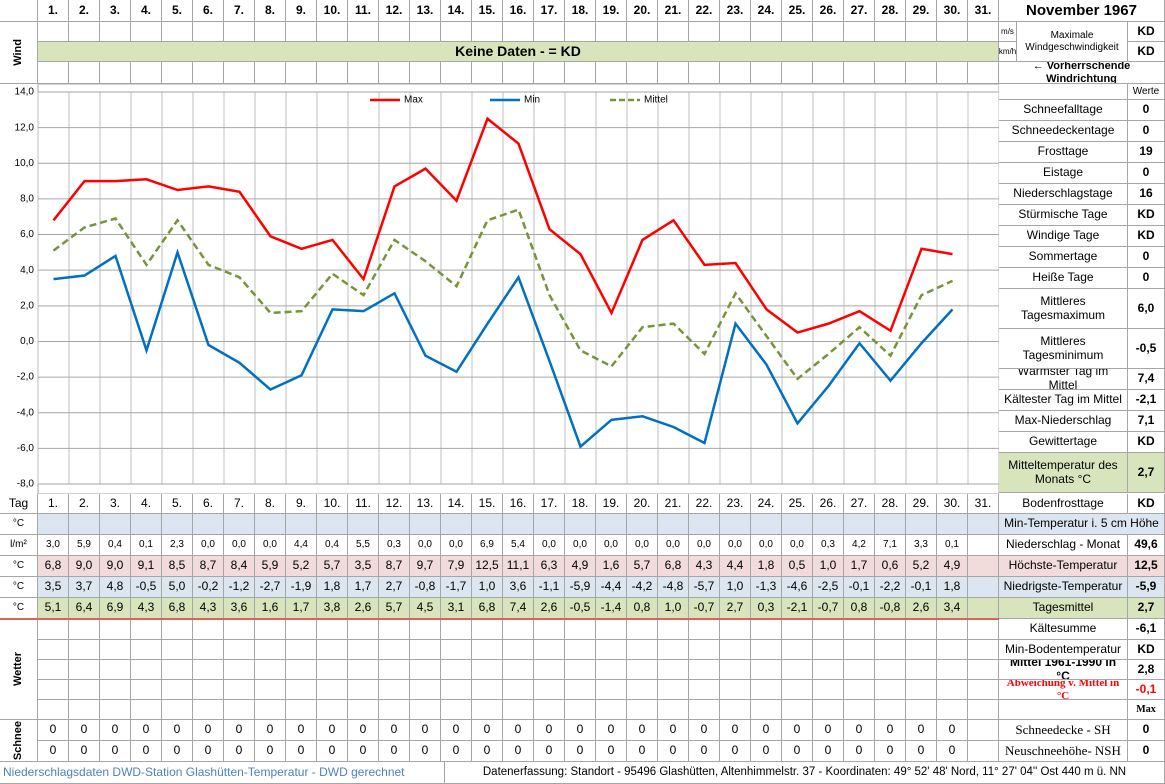 Image resolution: width=1165 pixels, height=784 pixels. What do you see at coordinates (1063, 152) in the screenshot?
I see `stat-label: Frosttage` at bounding box center [1063, 152].